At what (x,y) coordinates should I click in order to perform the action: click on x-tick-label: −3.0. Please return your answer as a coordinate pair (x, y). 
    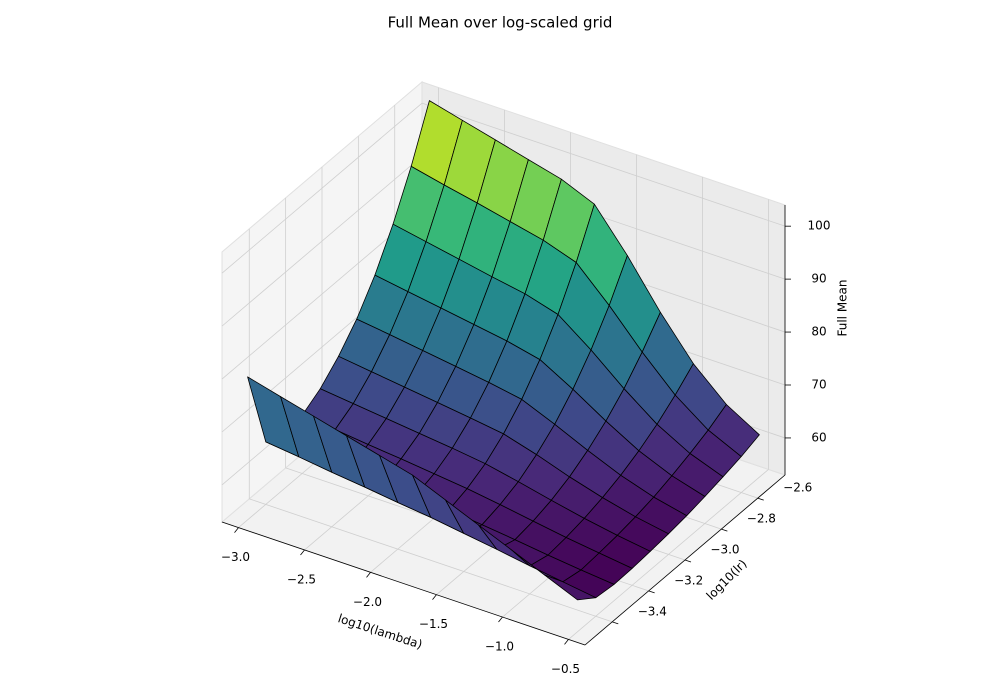
    Looking at the image, I should click on (235, 557).